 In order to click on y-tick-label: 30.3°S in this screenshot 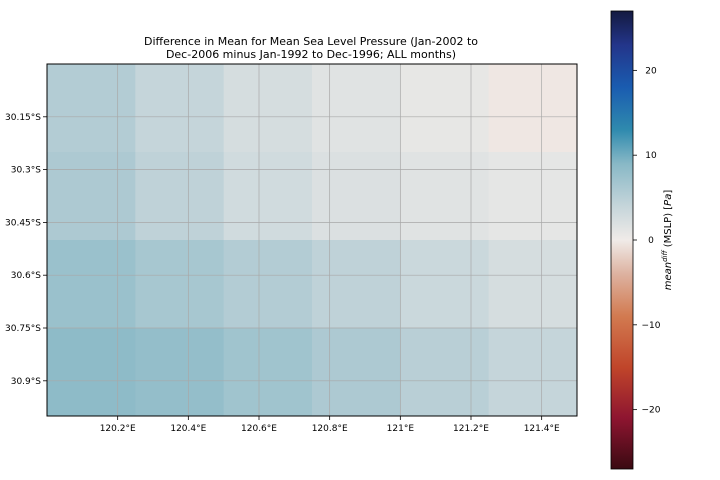, I will do `click(26, 171)`.